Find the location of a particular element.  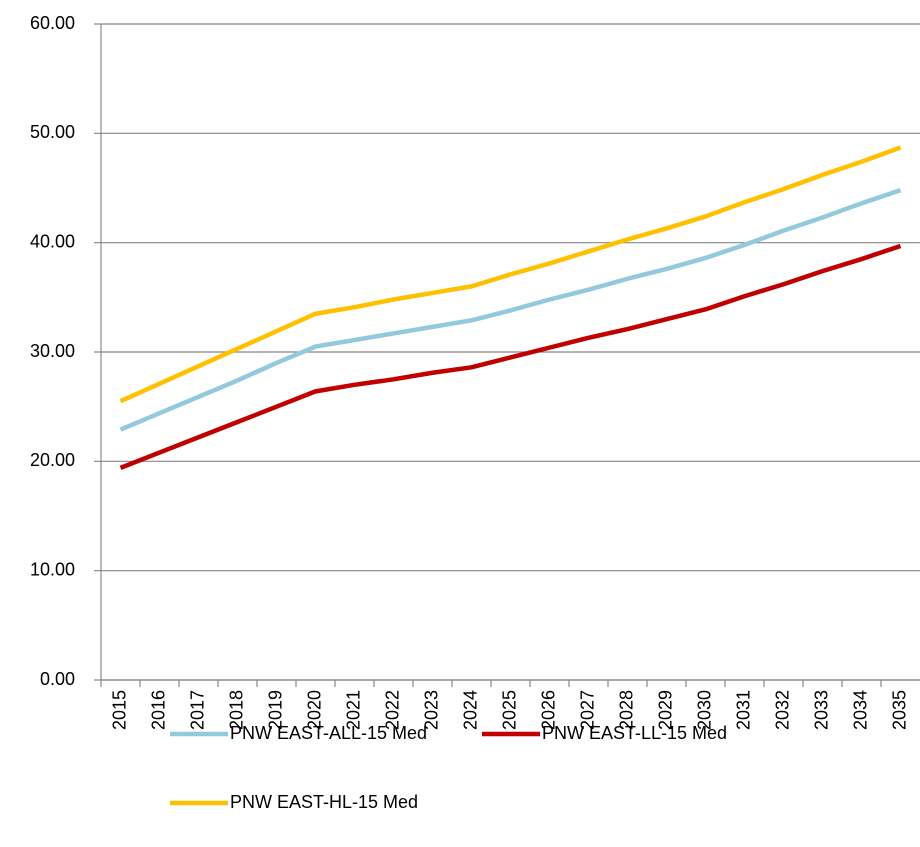

x-tick-label: 2018 is located at coordinates (236, 710).